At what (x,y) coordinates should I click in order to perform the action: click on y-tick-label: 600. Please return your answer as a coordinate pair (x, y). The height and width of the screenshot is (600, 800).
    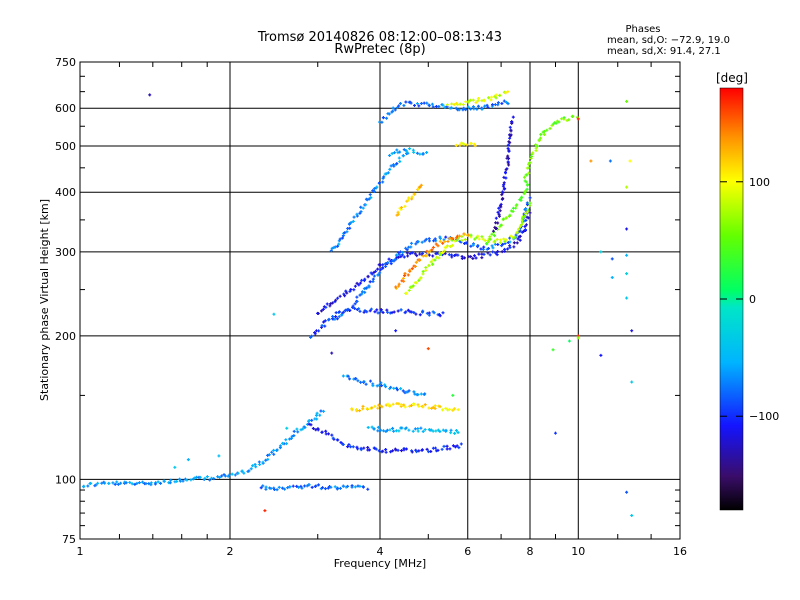
    Looking at the image, I should click on (65, 108).